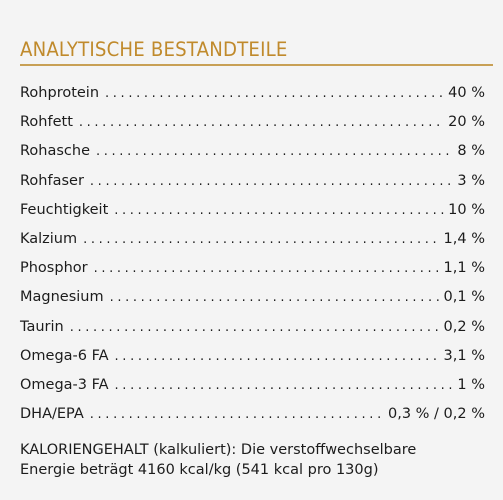  I want to click on nutrient-value: 10 %, so click(466, 209).